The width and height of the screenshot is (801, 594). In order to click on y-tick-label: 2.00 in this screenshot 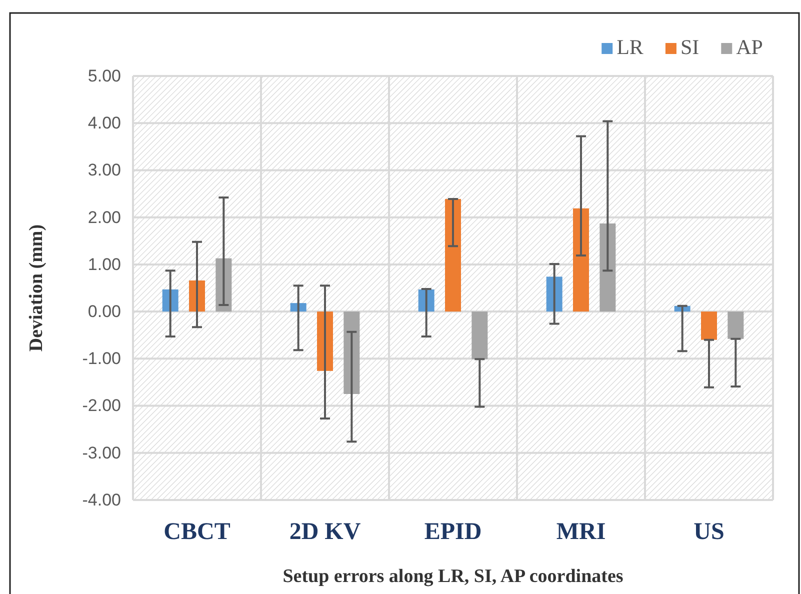, I will do `click(104, 217)`.